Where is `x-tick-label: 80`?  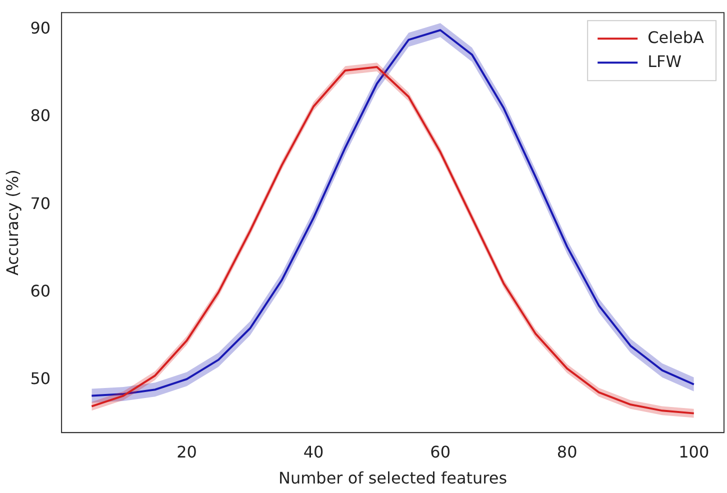 x-tick-label: 80 is located at coordinates (567, 452).